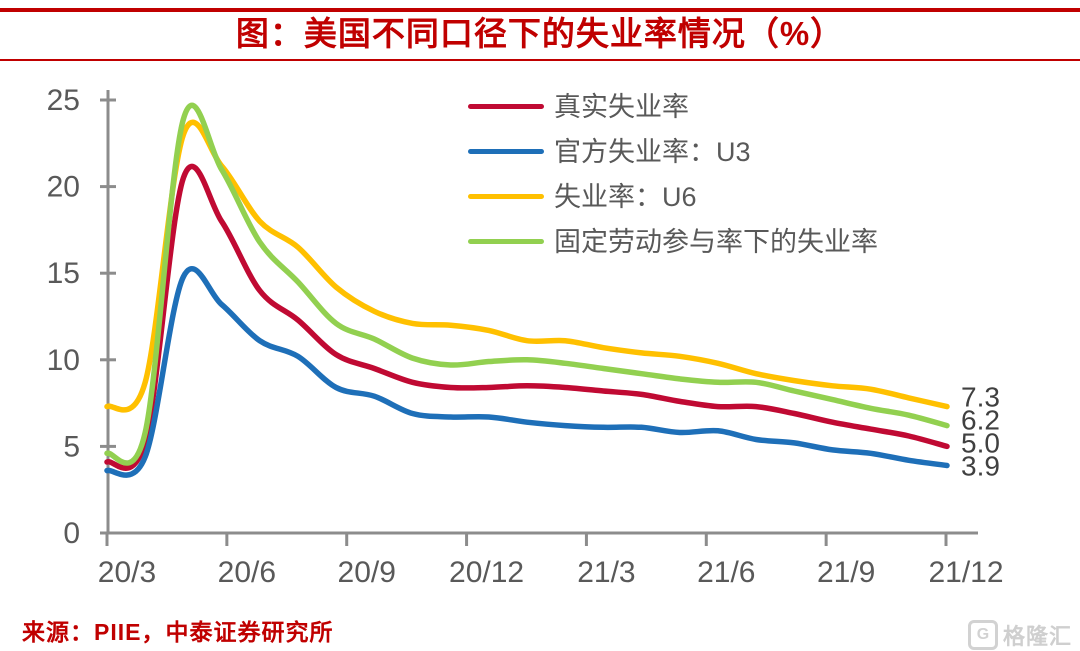  Describe the element at coordinates (846, 572) in the screenshot. I see `x-tick-label: 21/9` at that location.